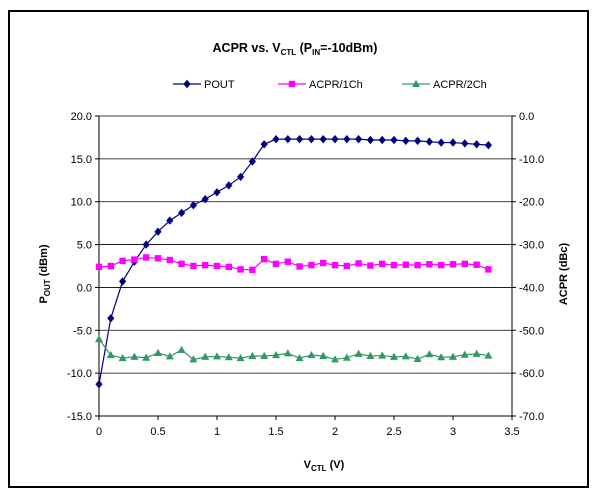  I want to click on legend-label: ACPR/2Ch, so click(460, 85).